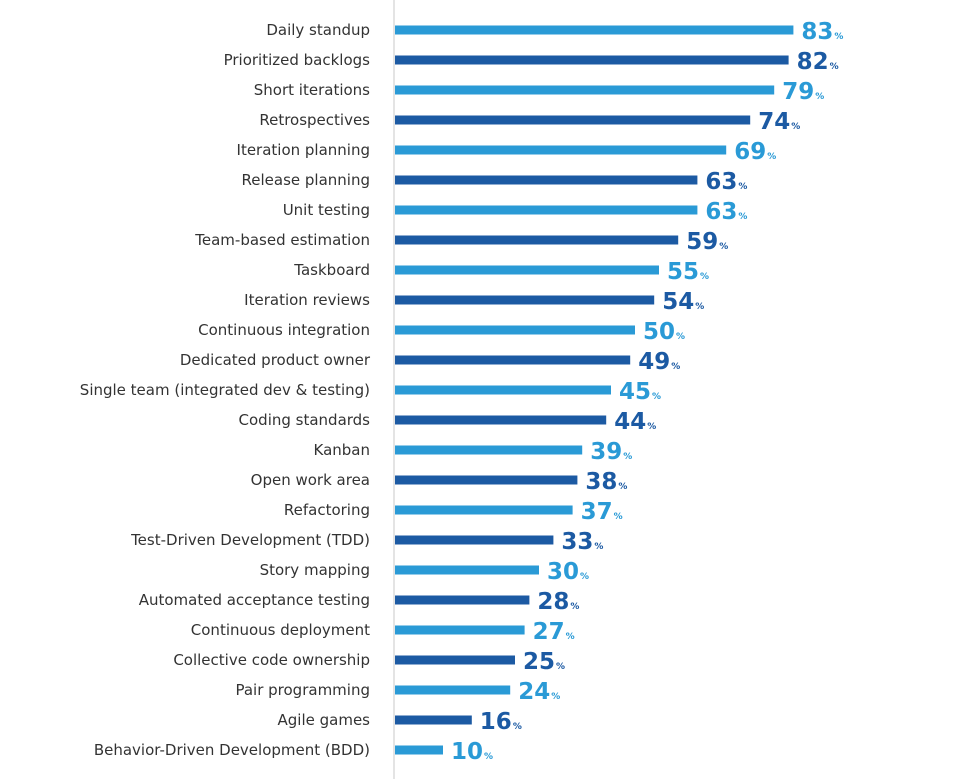  What do you see at coordinates (342, 450) in the screenshot?
I see `category-label: Kanban` at bounding box center [342, 450].